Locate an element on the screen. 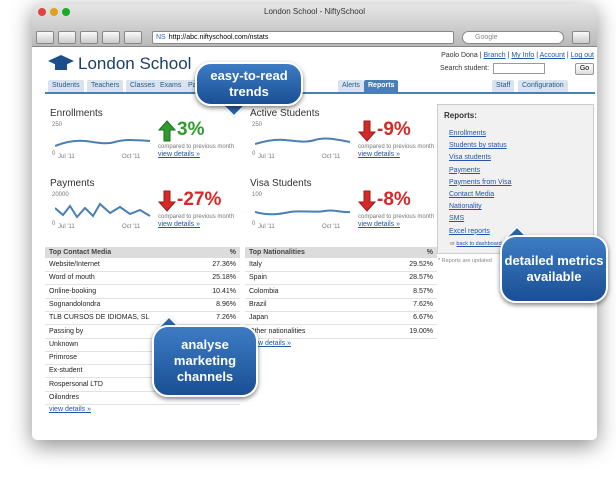 This screenshot has width=616, height=477. report-link: Payments from Visa is located at coordinates (480, 182).